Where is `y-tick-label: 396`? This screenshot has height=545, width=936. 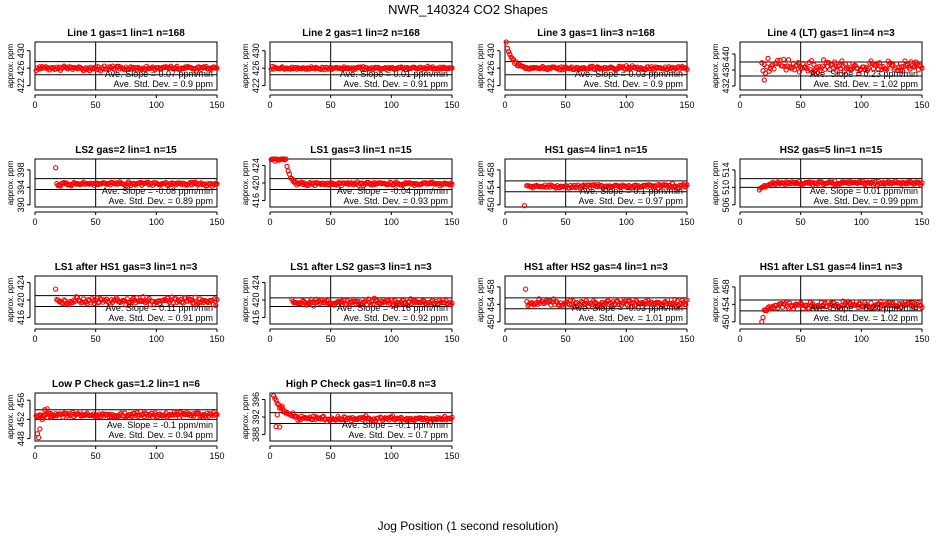
y-tick-label: 396 is located at coordinates (256, 399).